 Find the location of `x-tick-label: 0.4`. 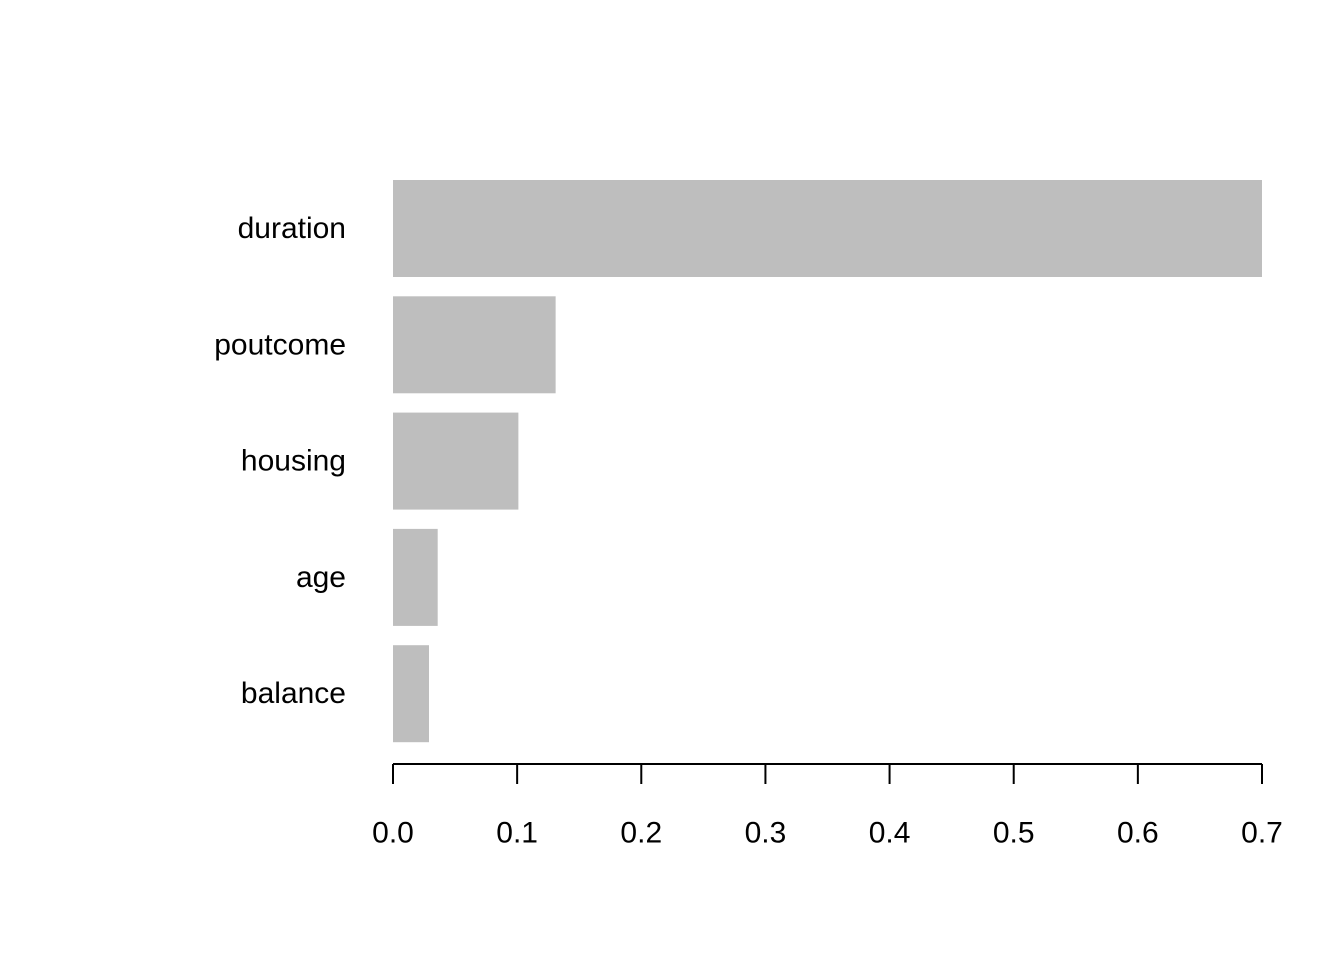

x-tick-label: 0.4 is located at coordinates (890, 833).